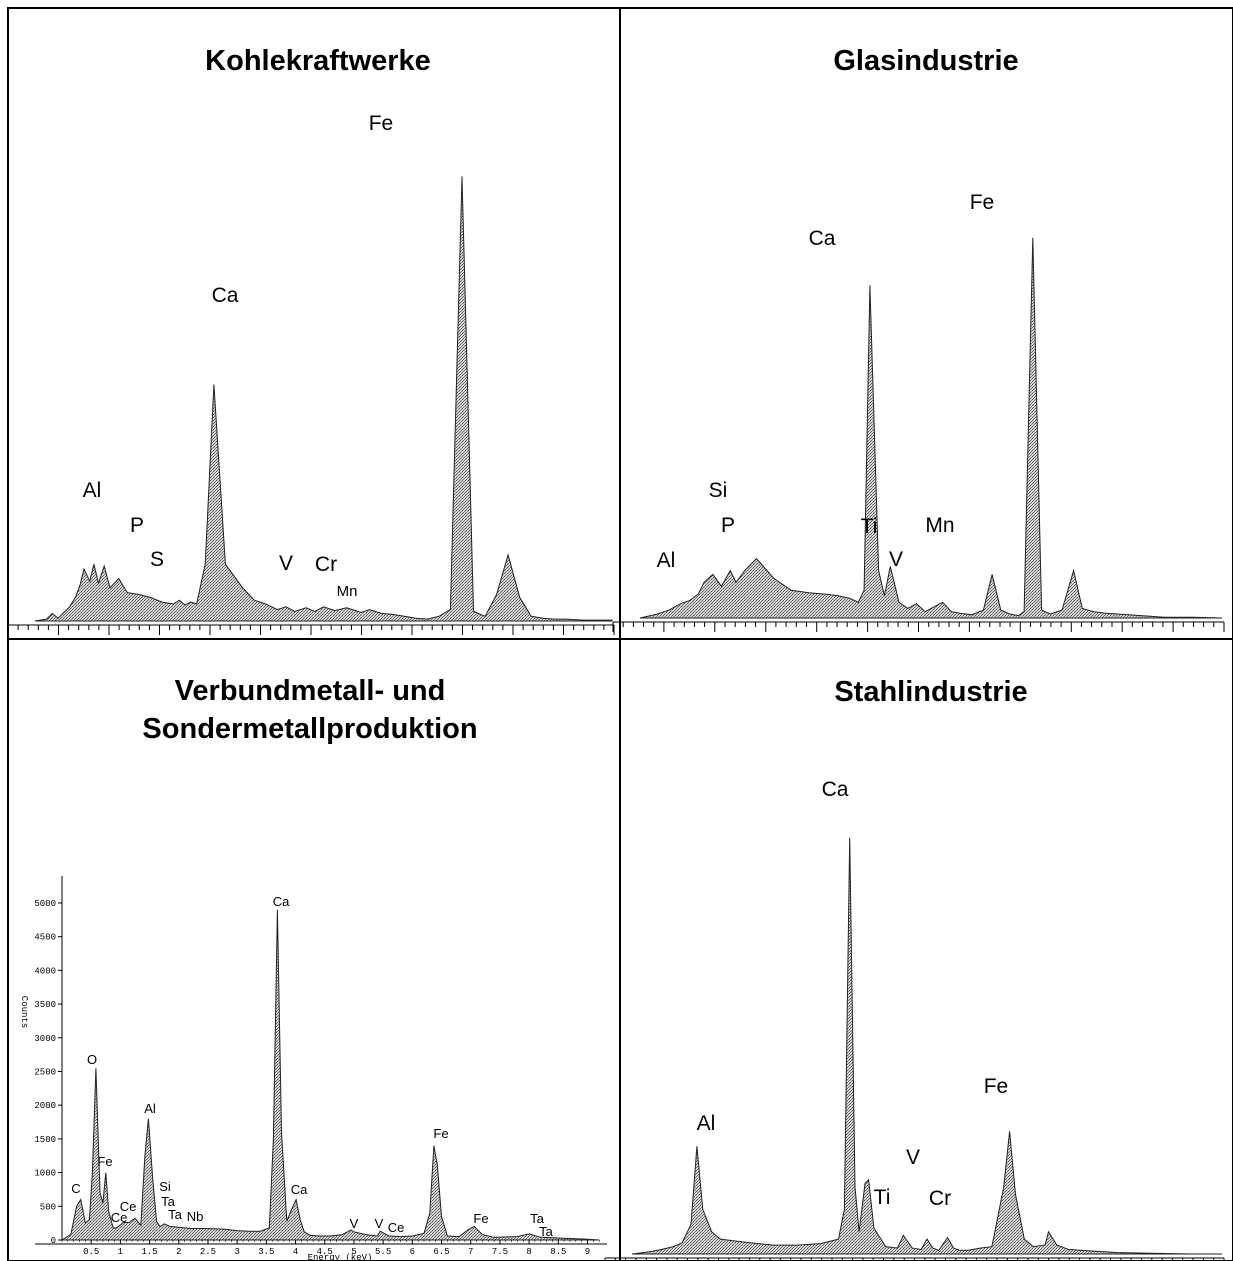  What do you see at coordinates (149, 1252) in the screenshot?
I see `x-tick-label: 1.5` at bounding box center [149, 1252].